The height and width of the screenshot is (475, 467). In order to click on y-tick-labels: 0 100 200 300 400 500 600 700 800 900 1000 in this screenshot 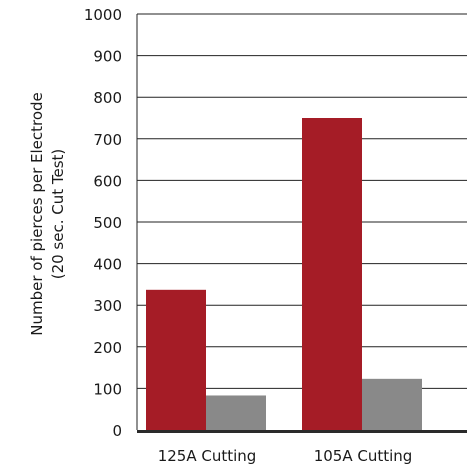, I will do `click(103, 223)`.